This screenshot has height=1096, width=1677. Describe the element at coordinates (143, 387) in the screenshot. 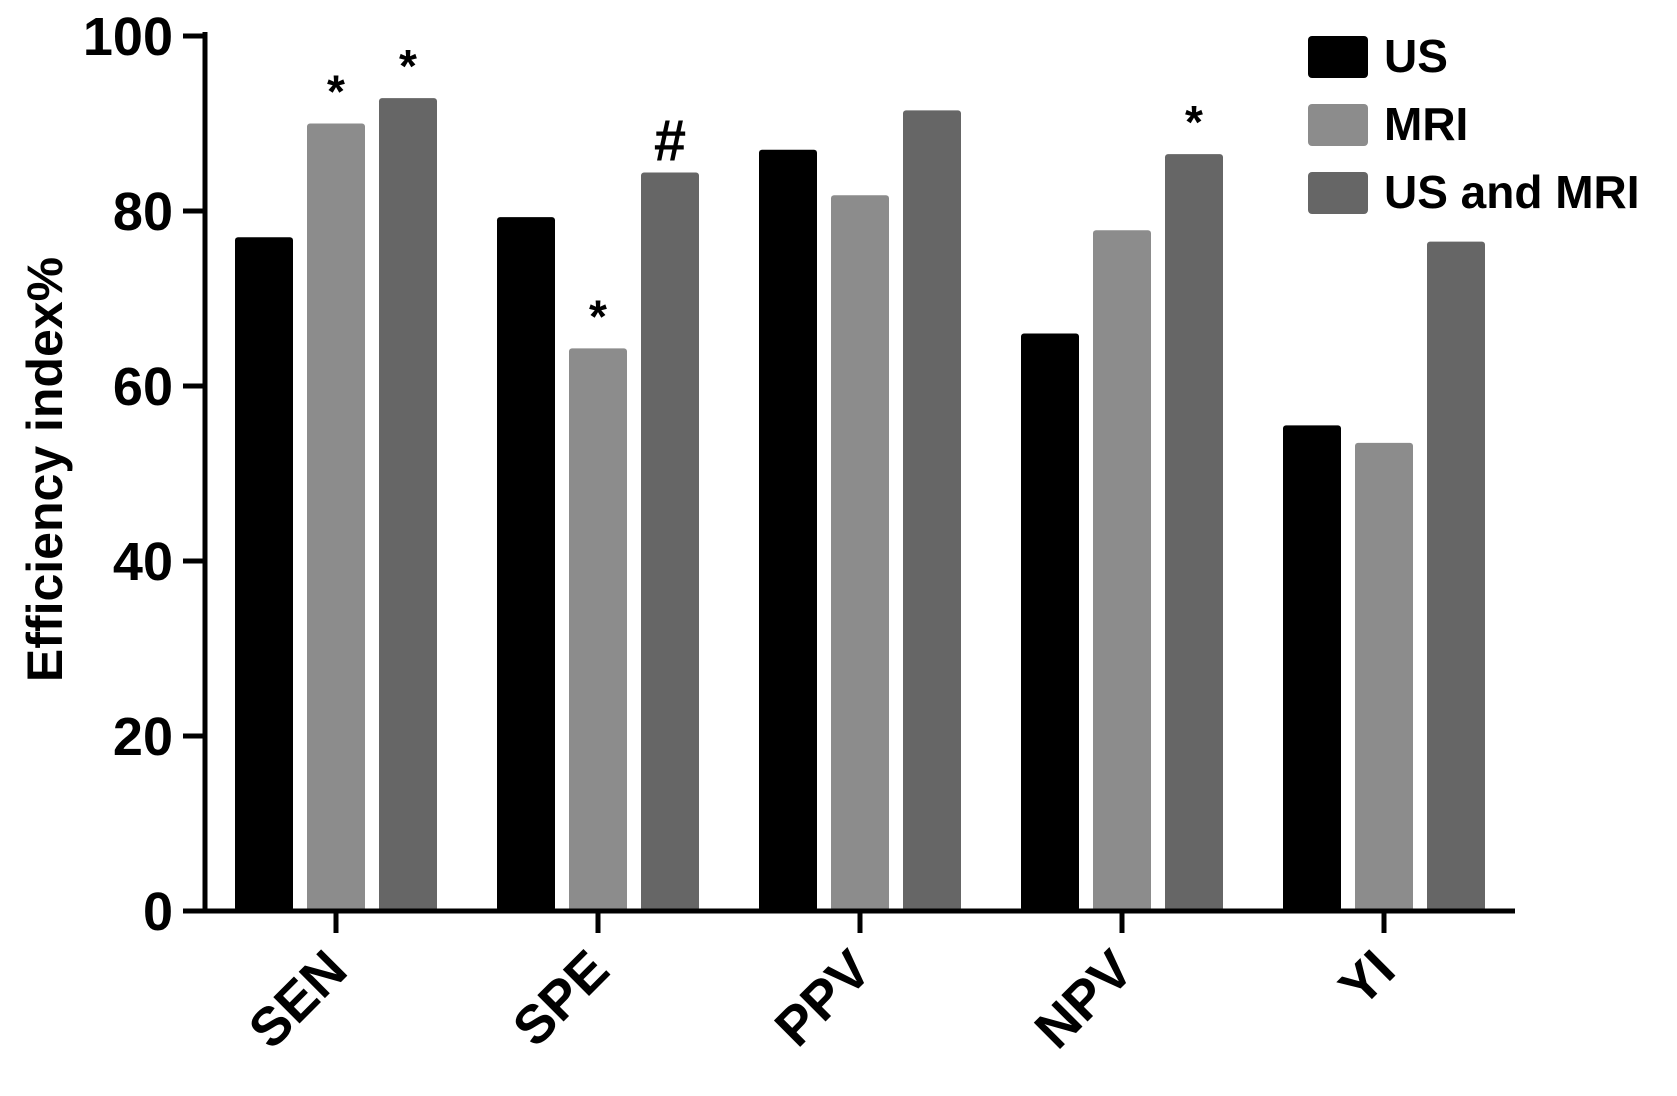

I see `y-tick-label: 60` at that location.